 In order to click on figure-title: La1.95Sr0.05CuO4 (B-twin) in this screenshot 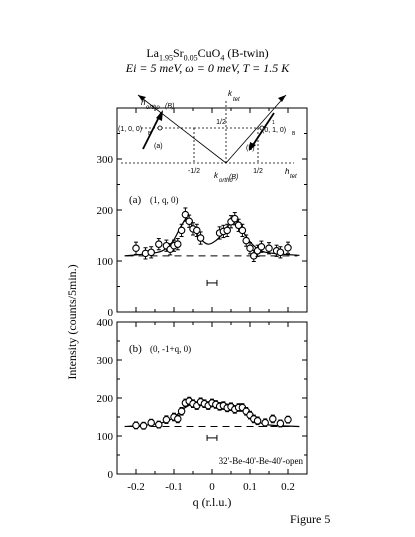, I will do `click(207, 55)`.